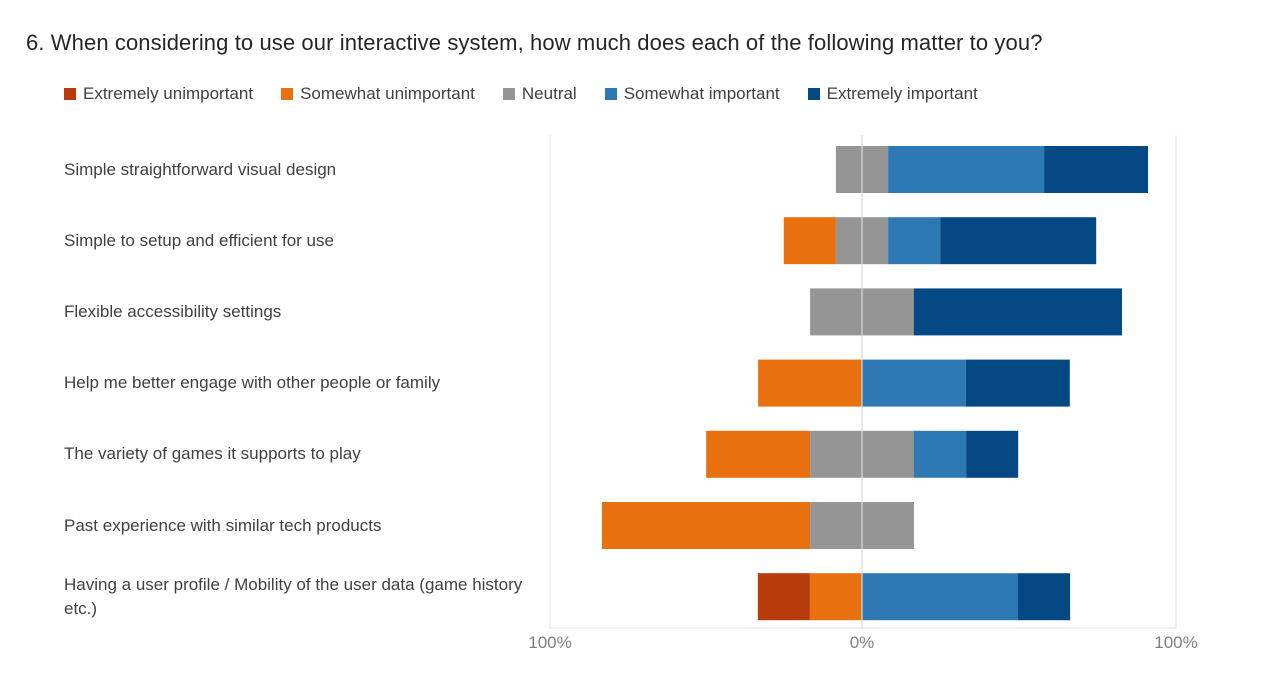  I want to click on legend-label-extremely-unimportant: Extremely unimportant, so click(168, 93).